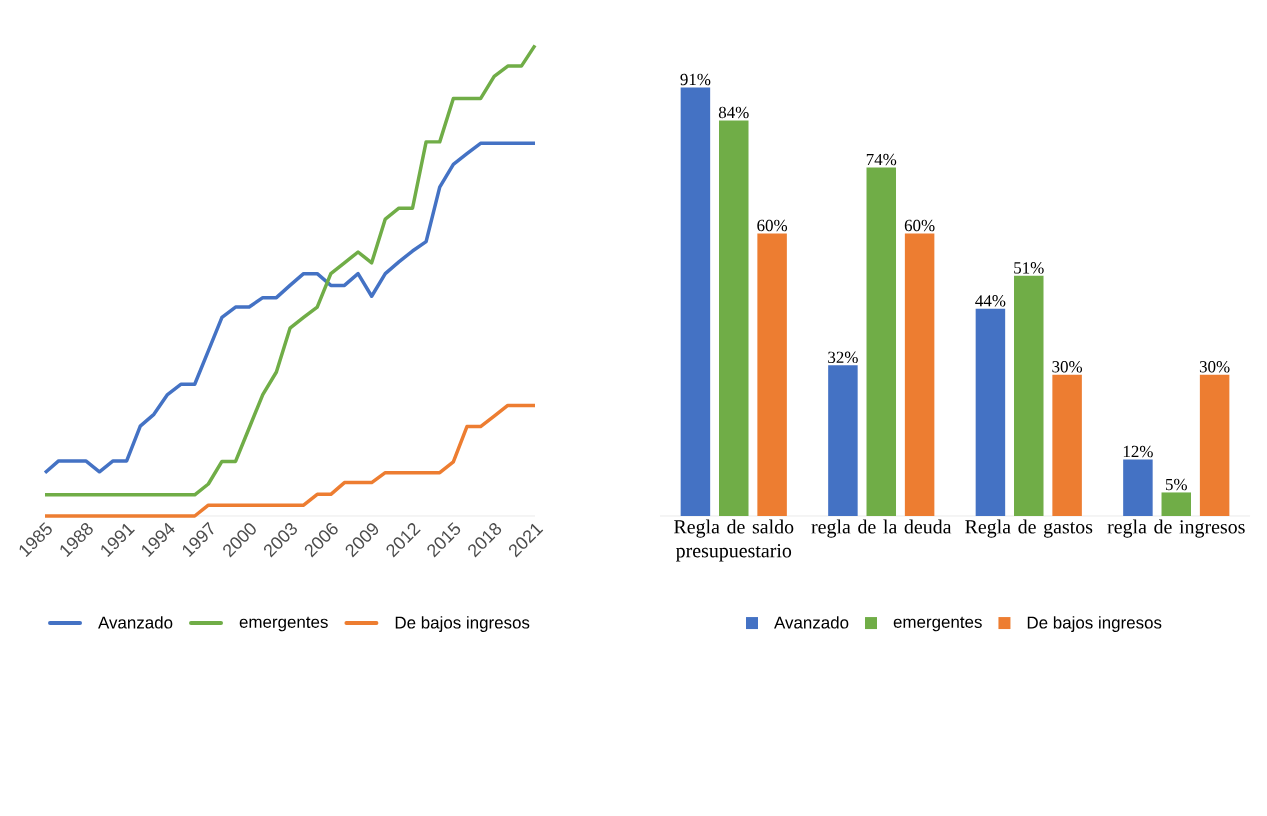  What do you see at coordinates (695, 79) in the screenshot?
I see `data-label: 91%` at bounding box center [695, 79].